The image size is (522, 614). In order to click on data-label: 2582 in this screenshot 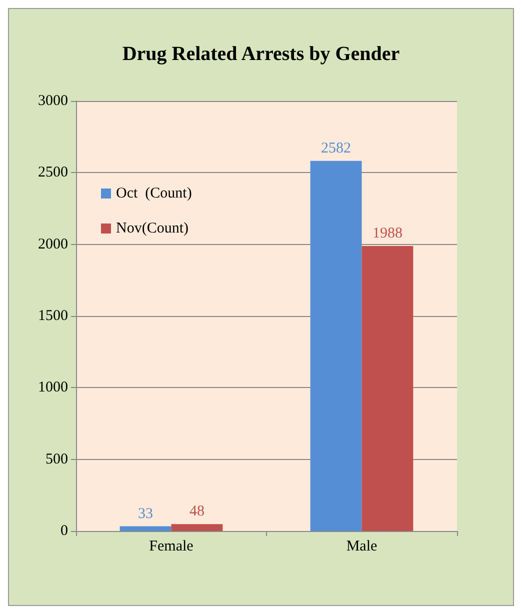, I will do `click(336, 148)`.